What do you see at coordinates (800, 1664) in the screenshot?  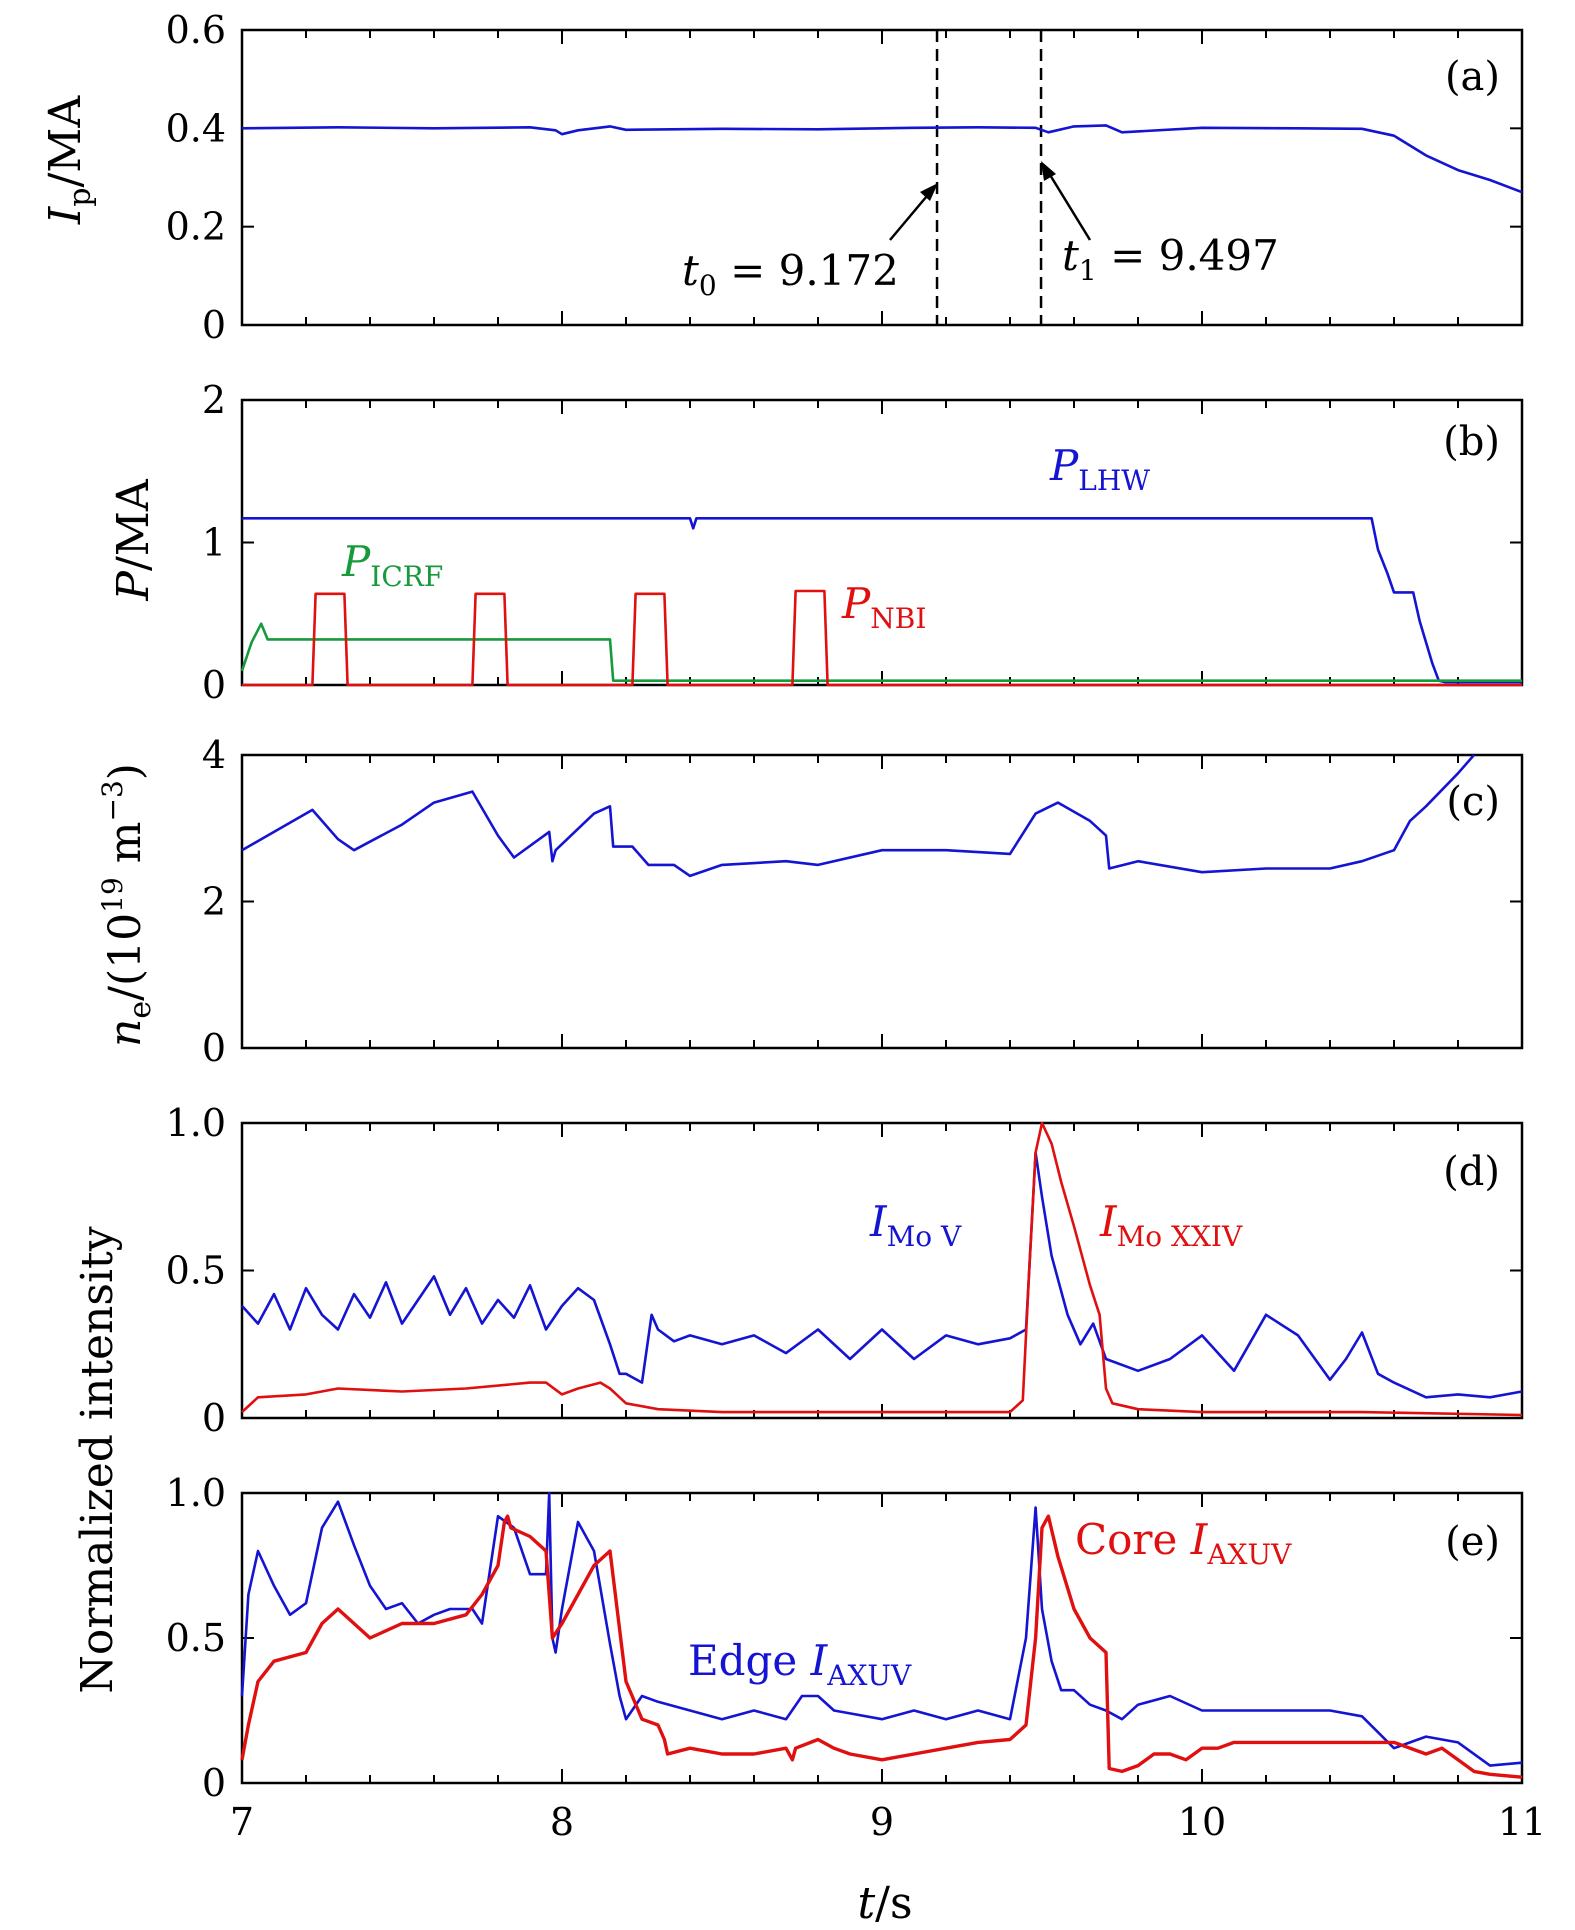 I see `label-edge-axuv: Edge IAXUV` at bounding box center [800, 1664].